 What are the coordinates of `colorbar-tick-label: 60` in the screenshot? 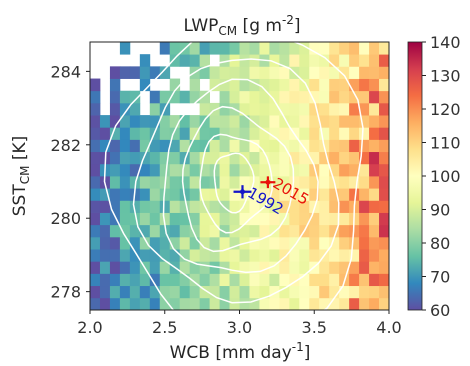 It's located at (440, 310).